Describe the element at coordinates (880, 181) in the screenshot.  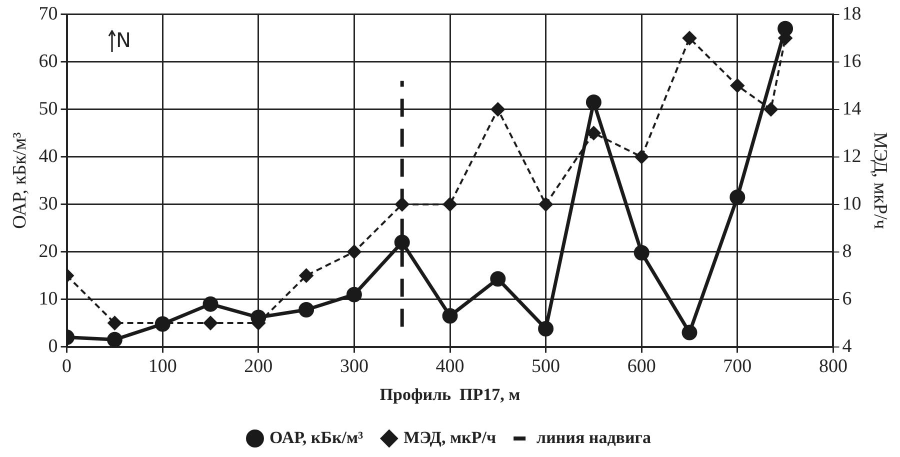
I see `y2-axis-title: МЭД, мкР/ч` at that location.